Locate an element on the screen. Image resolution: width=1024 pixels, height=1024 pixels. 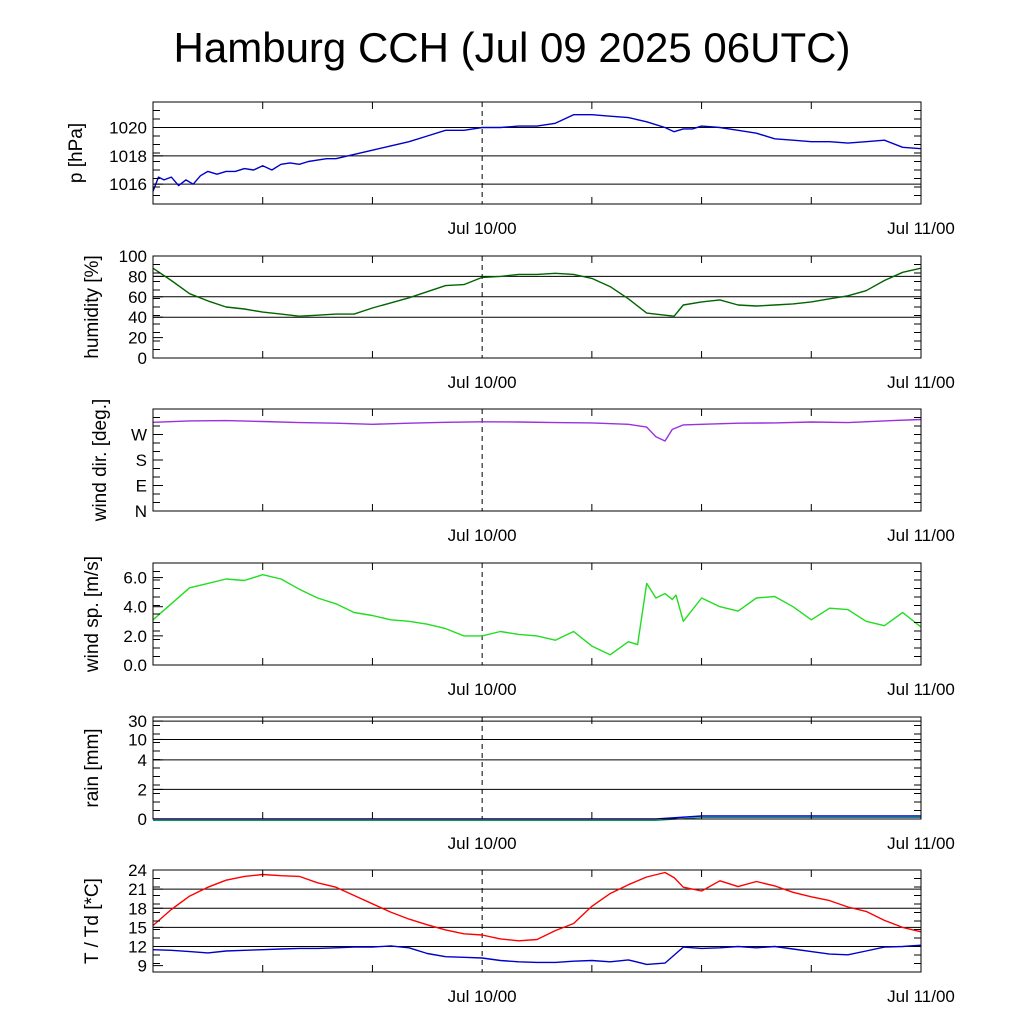
humidity-panel-frame is located at coordinates (537, 307).